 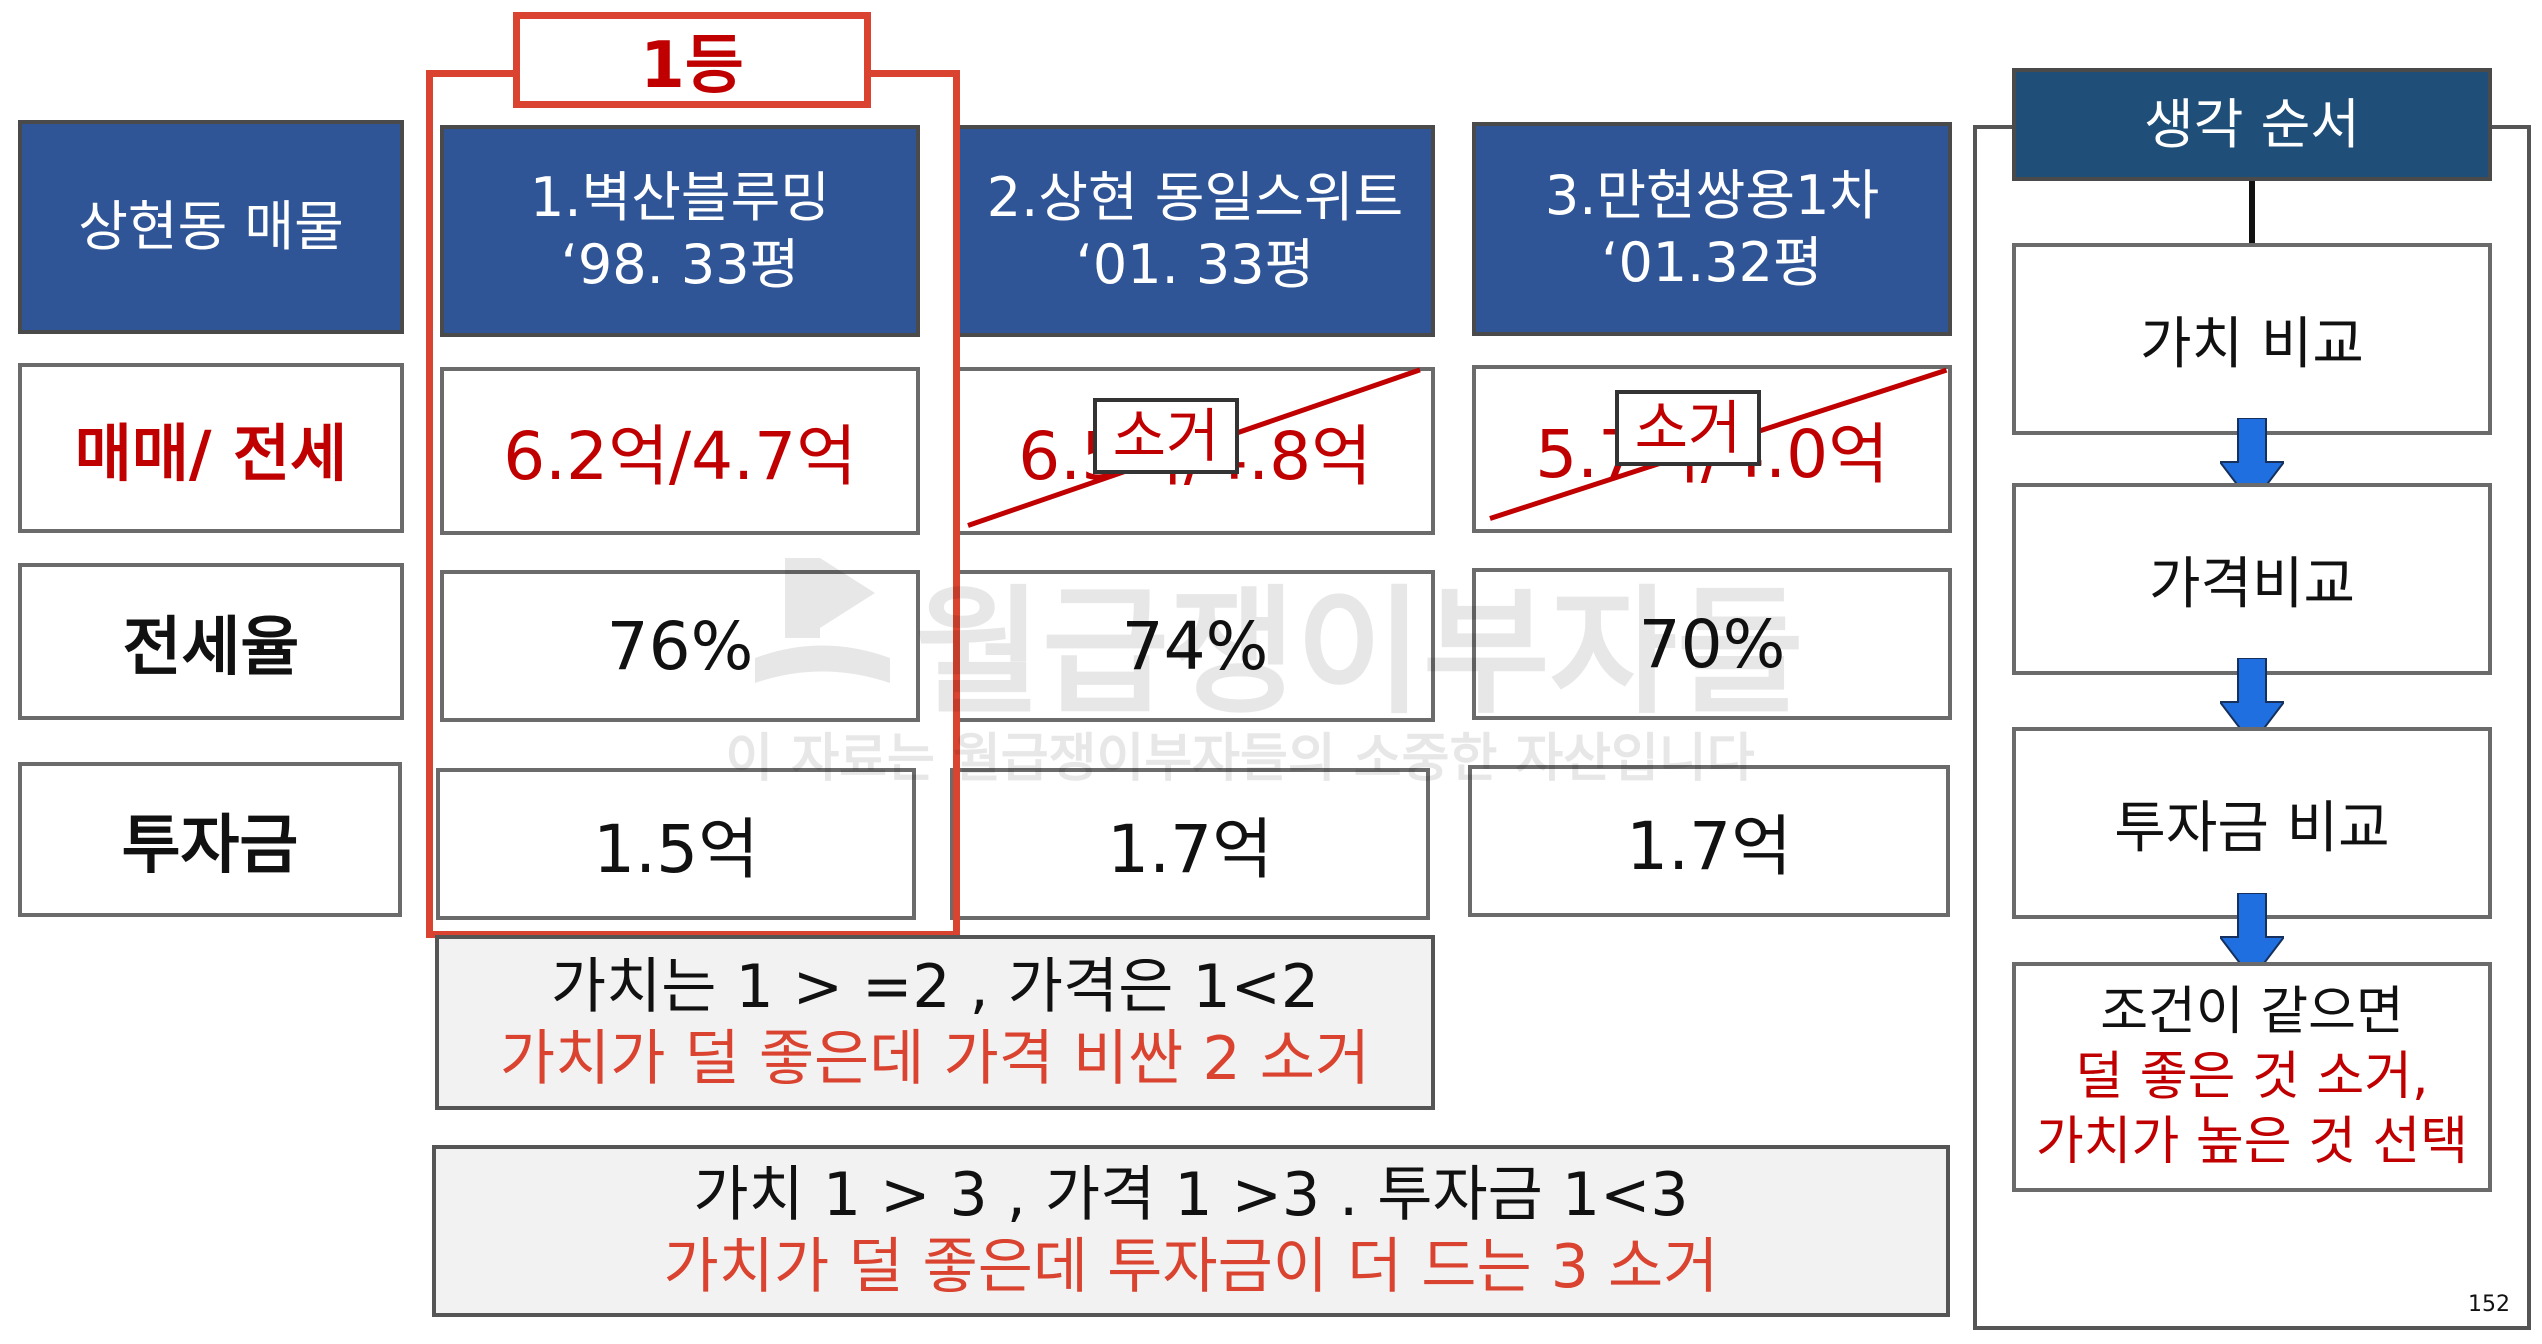 I want to click on trade-price-label: 매매/ 전세, so click(x=211, y=448).